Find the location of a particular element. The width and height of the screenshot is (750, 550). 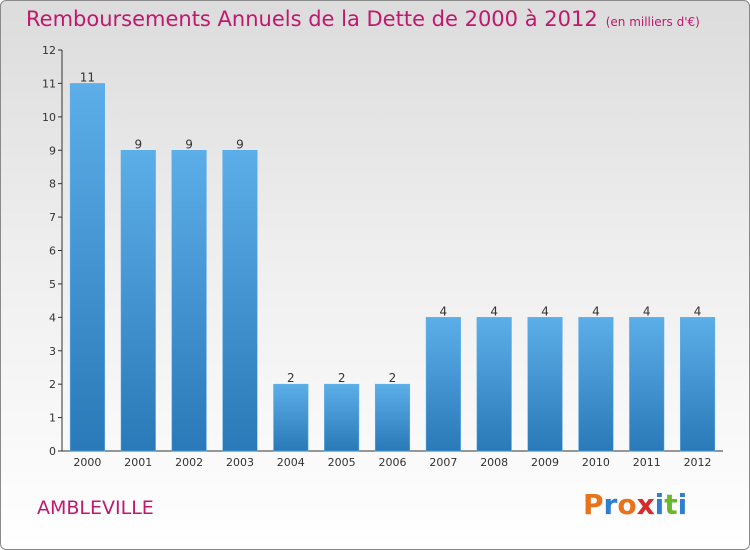

y-tick-label: 8 is located at coordinates (52, 184).